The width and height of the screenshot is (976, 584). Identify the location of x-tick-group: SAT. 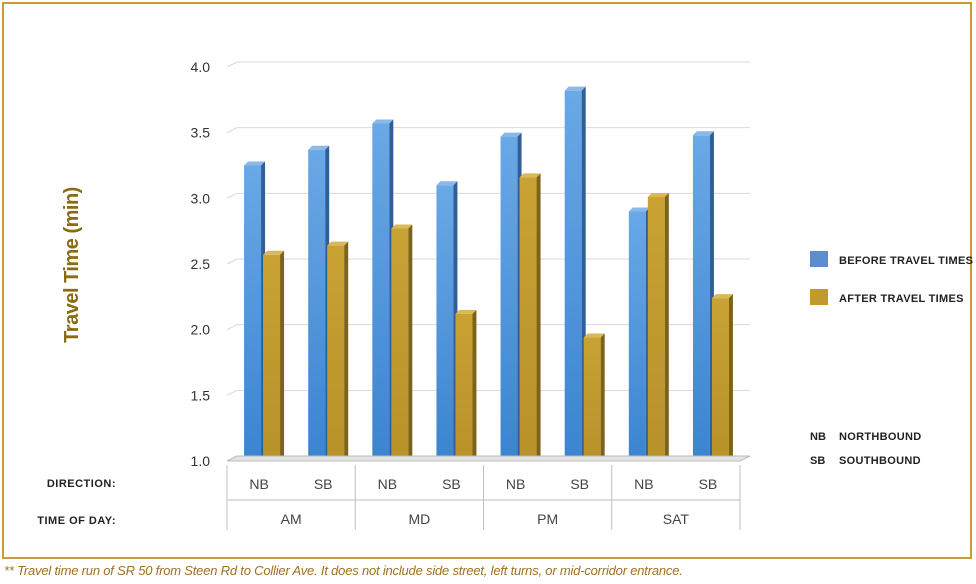
(676, 519).